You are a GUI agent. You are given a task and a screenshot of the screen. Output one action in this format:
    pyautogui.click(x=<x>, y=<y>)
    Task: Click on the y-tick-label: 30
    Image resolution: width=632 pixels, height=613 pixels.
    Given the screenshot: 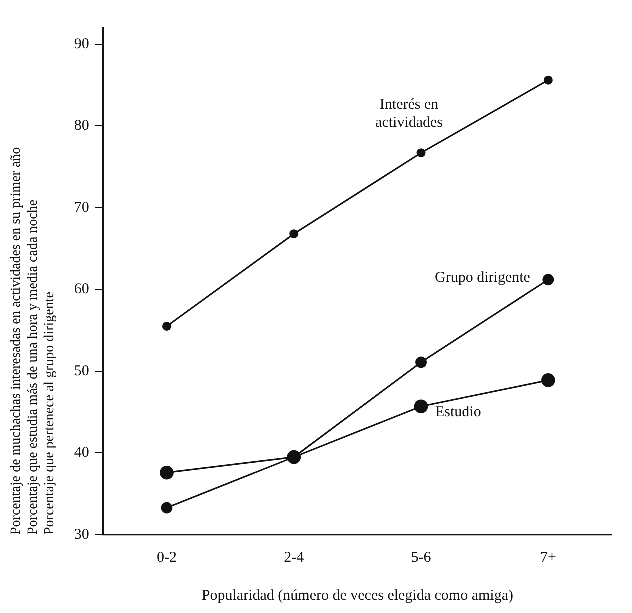 What is the action you would take?
    pyautogui.click(x=82, y=534)
    